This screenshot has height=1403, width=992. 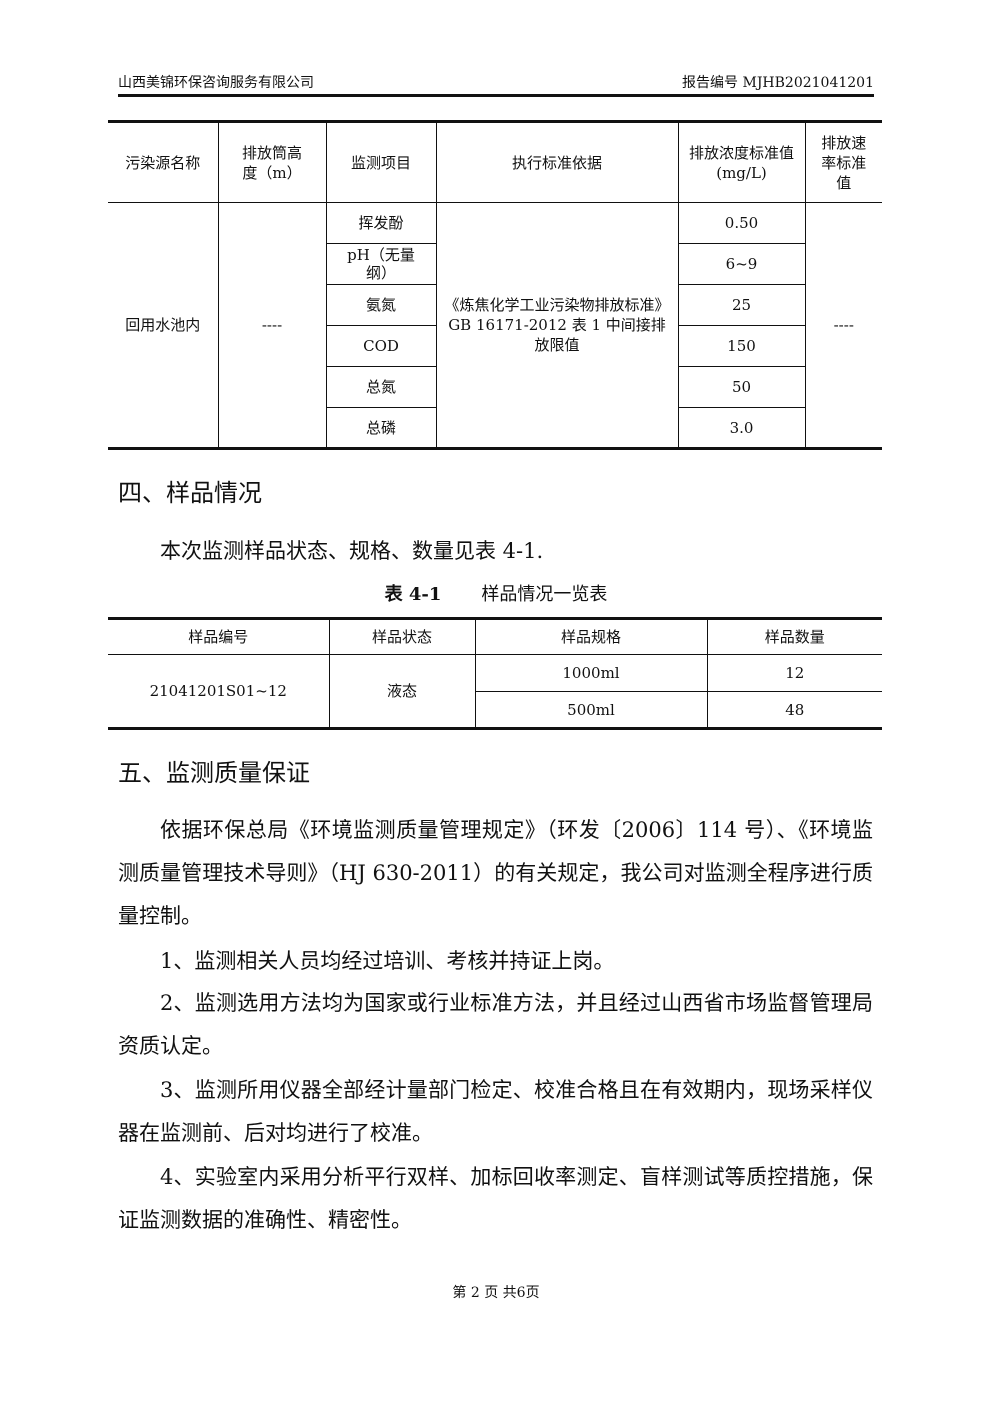 I want to click on state-cell: 液态, so click(x=402, y=691).